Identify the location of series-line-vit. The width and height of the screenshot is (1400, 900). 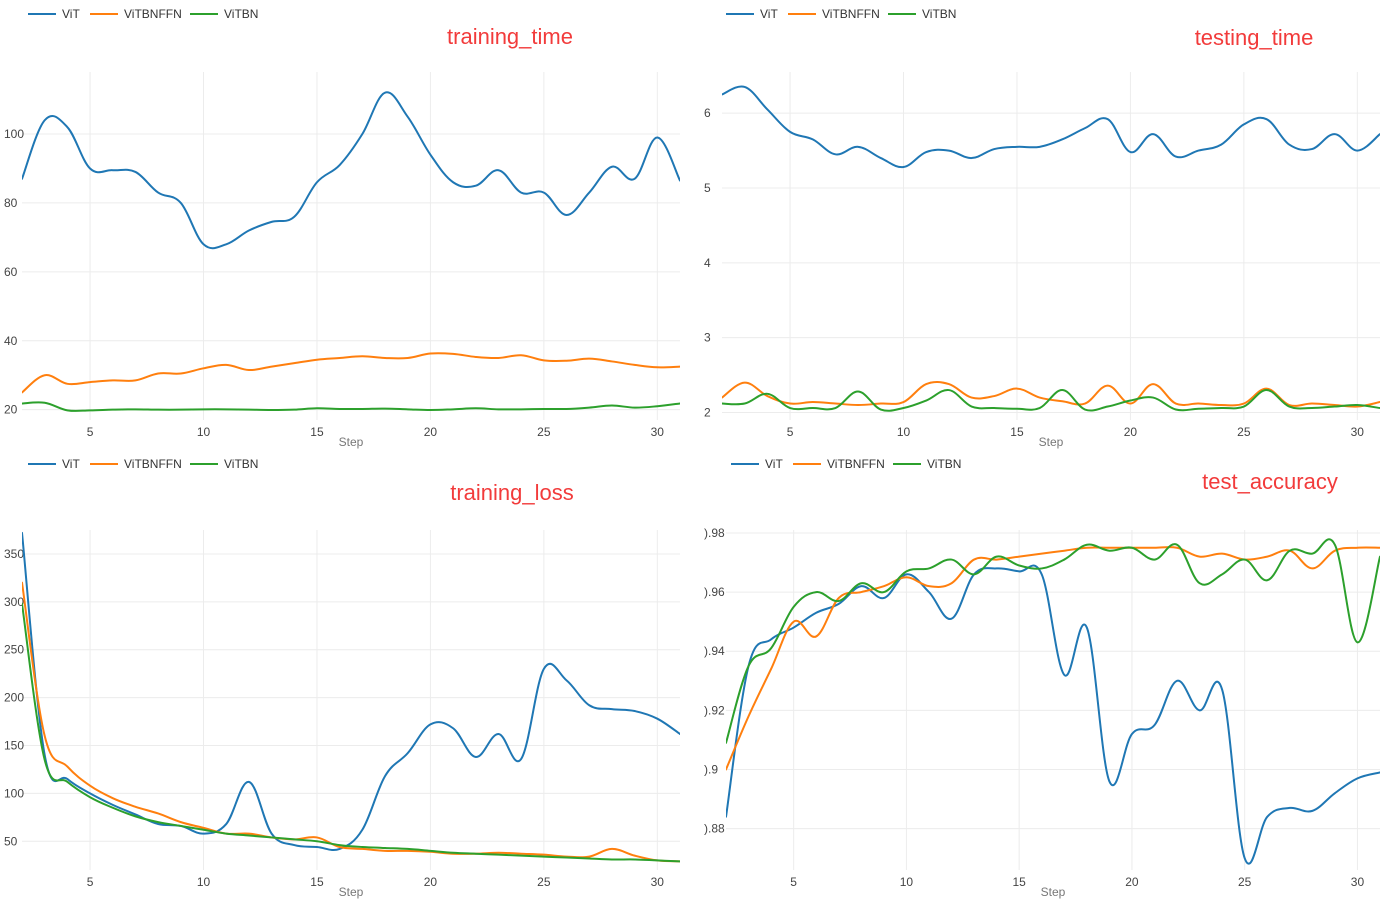
(1051, 127).